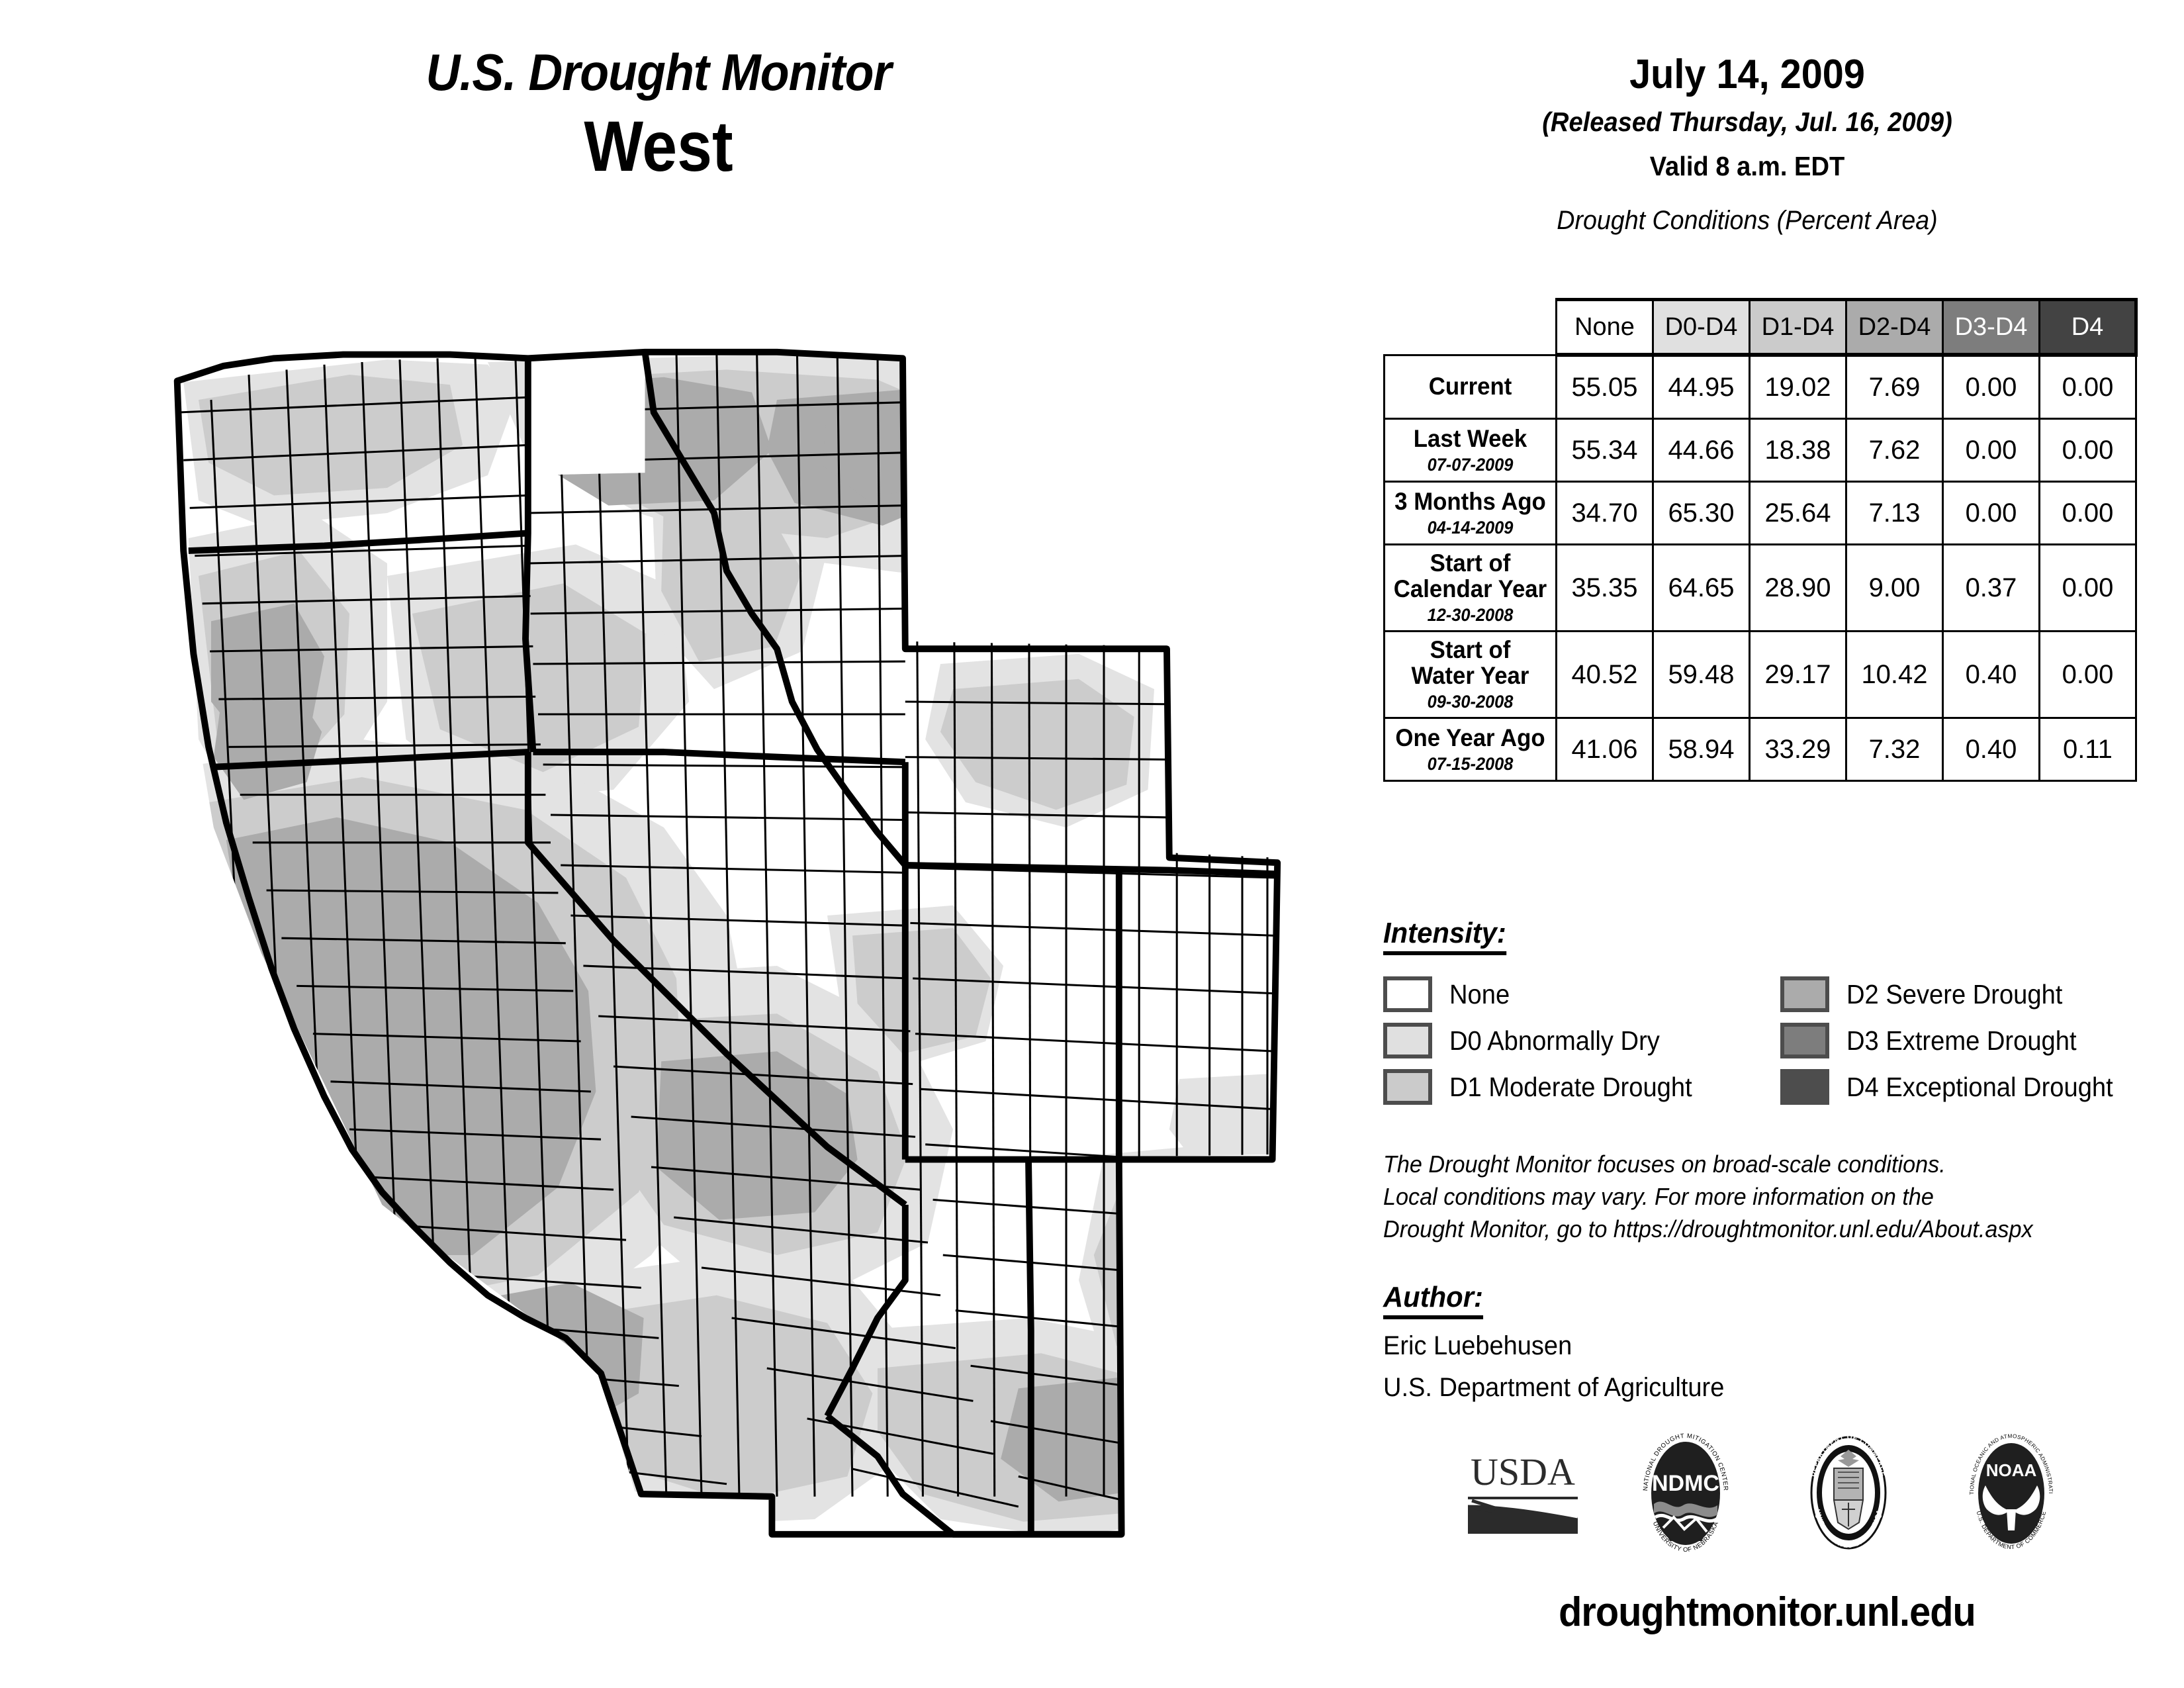  I want to click on row-label-date: 12-30-2008, so click(1470, 615).